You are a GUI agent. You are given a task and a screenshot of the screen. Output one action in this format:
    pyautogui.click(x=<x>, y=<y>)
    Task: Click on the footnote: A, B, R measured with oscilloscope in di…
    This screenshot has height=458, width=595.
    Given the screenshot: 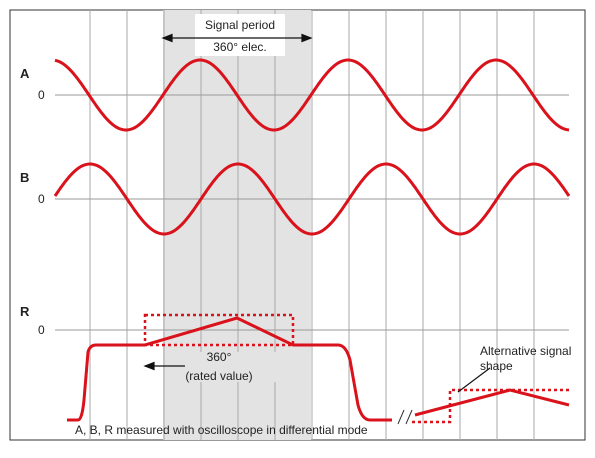 What is the action you would take?
    pyautogui.click(x=221, y=430)
    